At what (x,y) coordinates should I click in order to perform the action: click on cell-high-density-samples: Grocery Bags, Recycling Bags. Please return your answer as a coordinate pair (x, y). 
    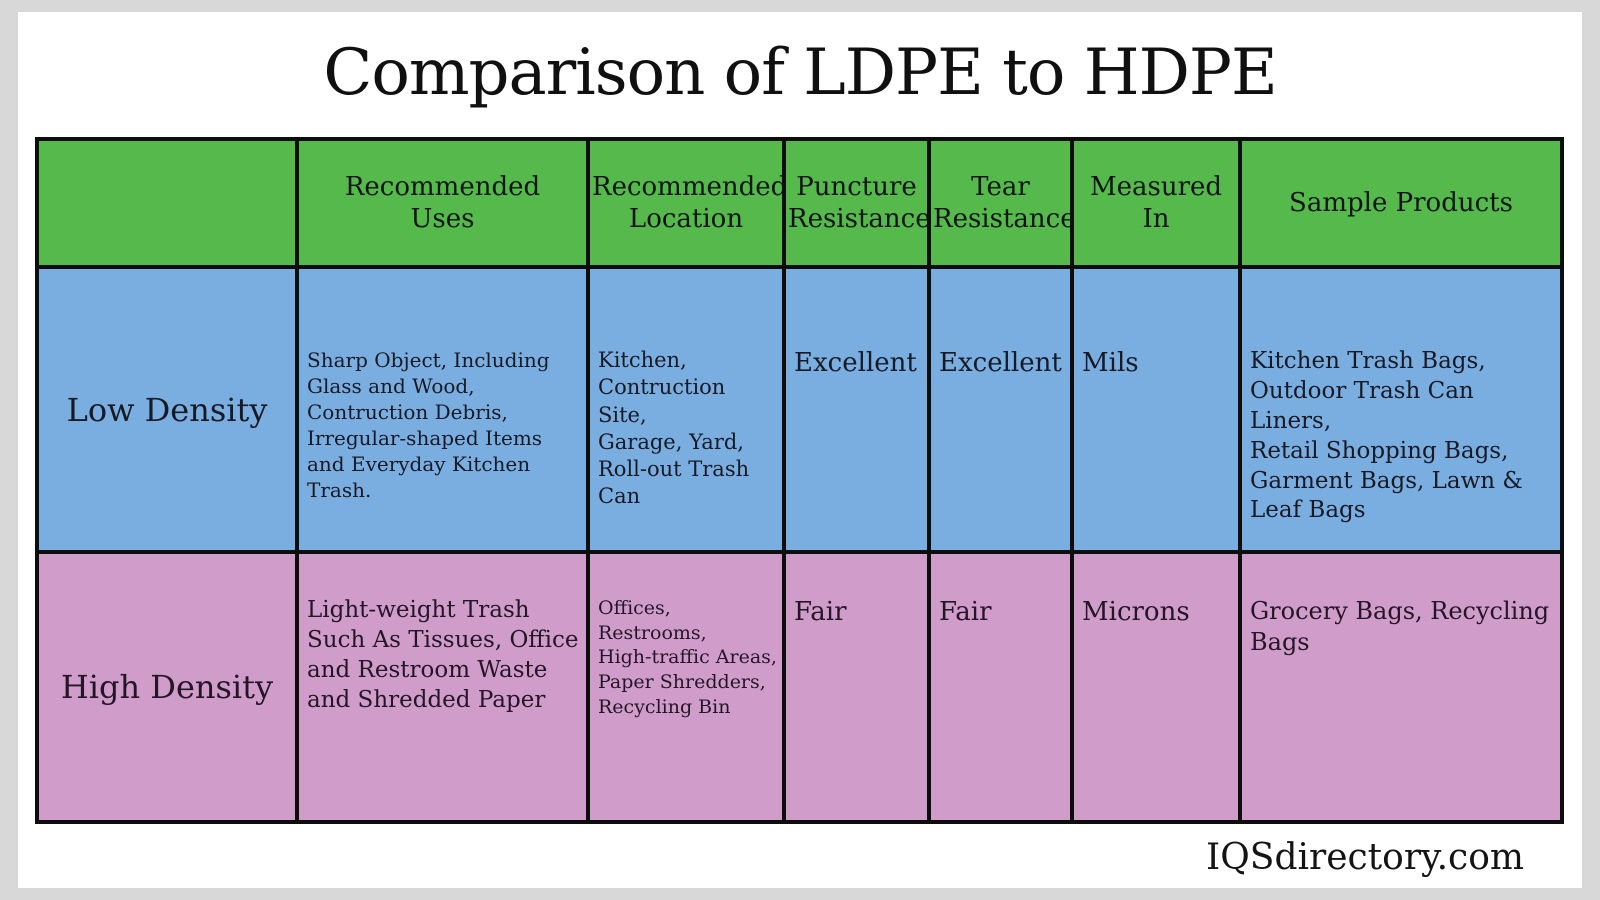
    Looking at the image, I should click on (1401, 687).